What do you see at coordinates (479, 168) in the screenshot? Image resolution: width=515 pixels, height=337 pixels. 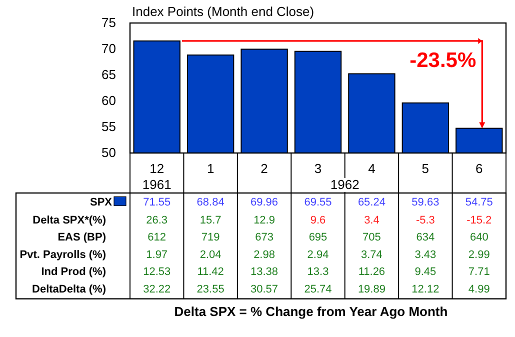 I see `x-tick-label: 6` at bounding box center [479, 168].